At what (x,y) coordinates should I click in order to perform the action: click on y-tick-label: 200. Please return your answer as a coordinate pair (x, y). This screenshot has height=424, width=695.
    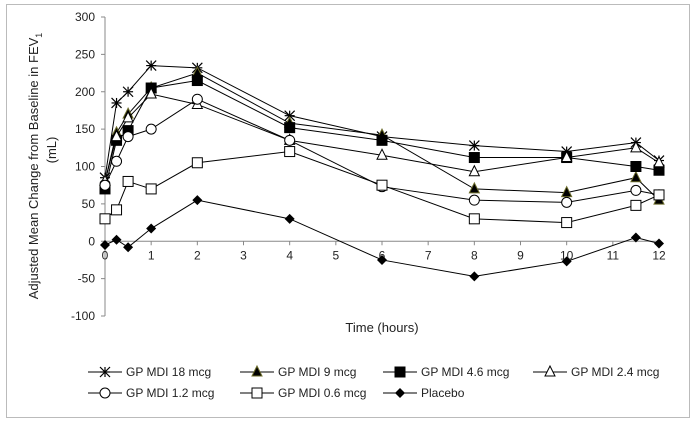
    Looking at the image, I should click on (85, 92).